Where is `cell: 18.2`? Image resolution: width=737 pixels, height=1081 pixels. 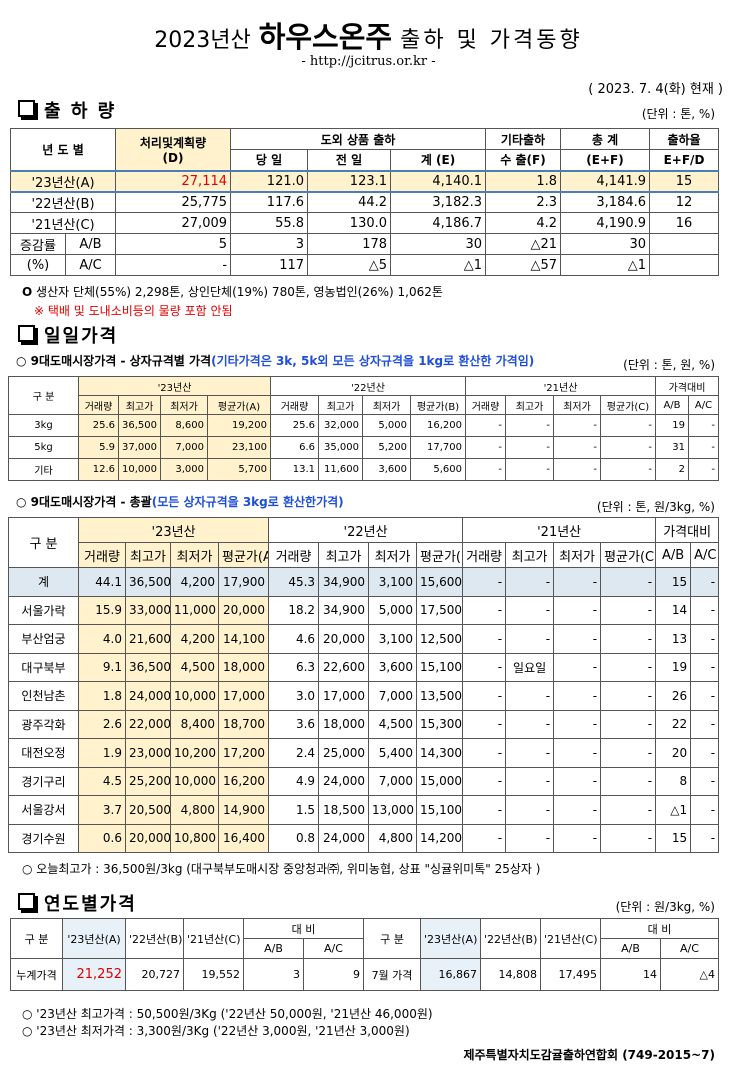 cell: 18.2 is located at coordinates (294, 610).